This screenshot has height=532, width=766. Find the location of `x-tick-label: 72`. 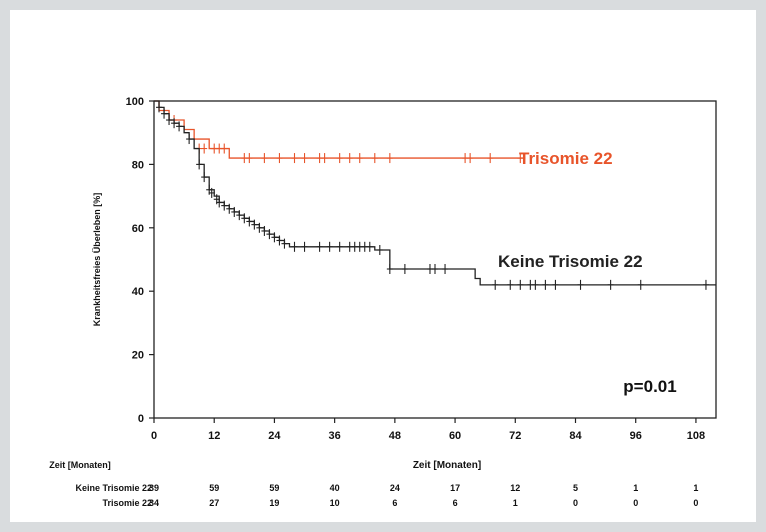

x-tick-label: 72 is located at coordinates (515, 436).